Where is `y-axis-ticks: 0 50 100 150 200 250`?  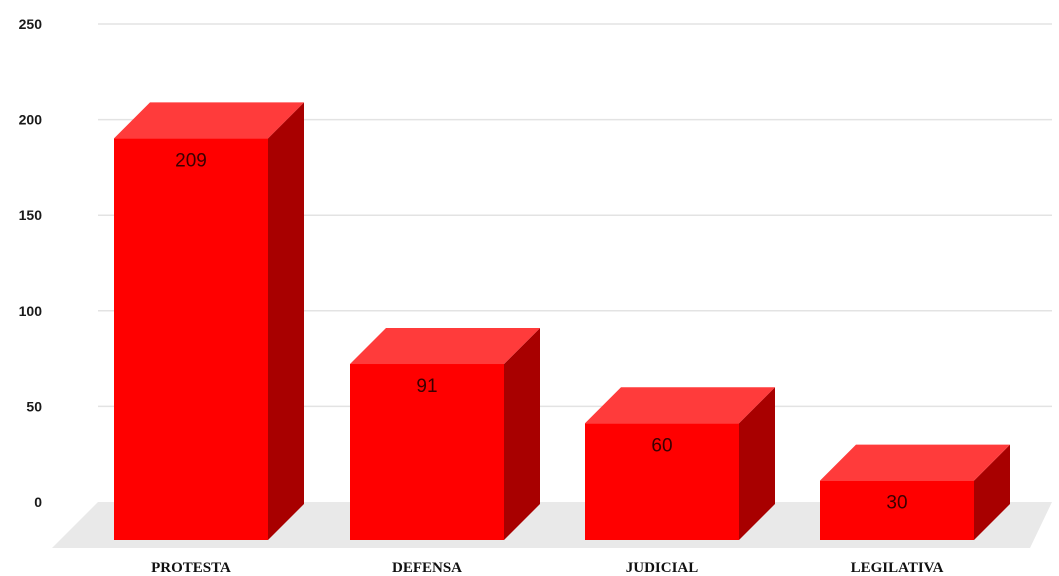
y-axis-ticks: 0 50 100 150 200 250 is located at coordinates (31, 263).